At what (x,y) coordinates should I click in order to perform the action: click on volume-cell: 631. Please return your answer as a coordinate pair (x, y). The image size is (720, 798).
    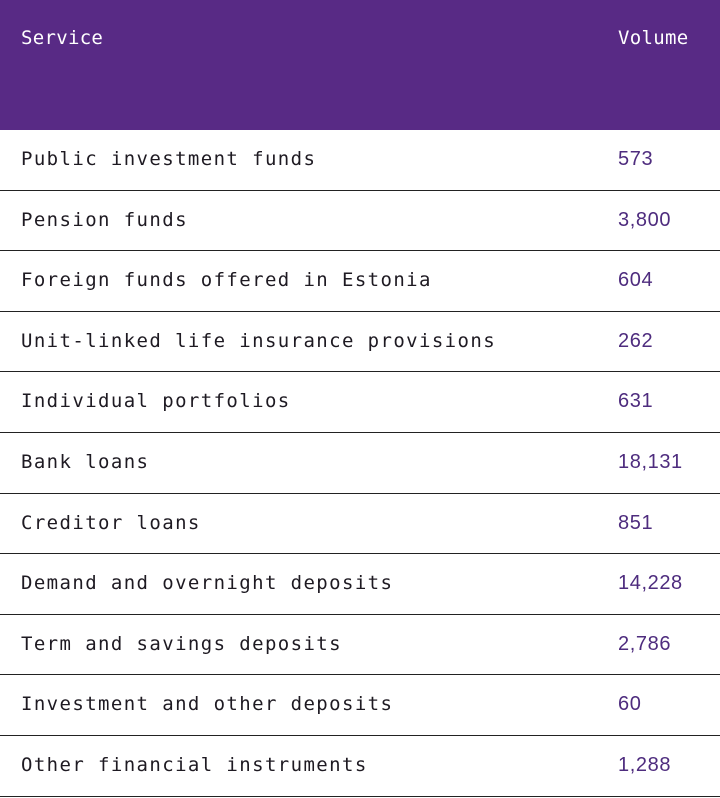
    Looking at the image, I should click on (636, 401).